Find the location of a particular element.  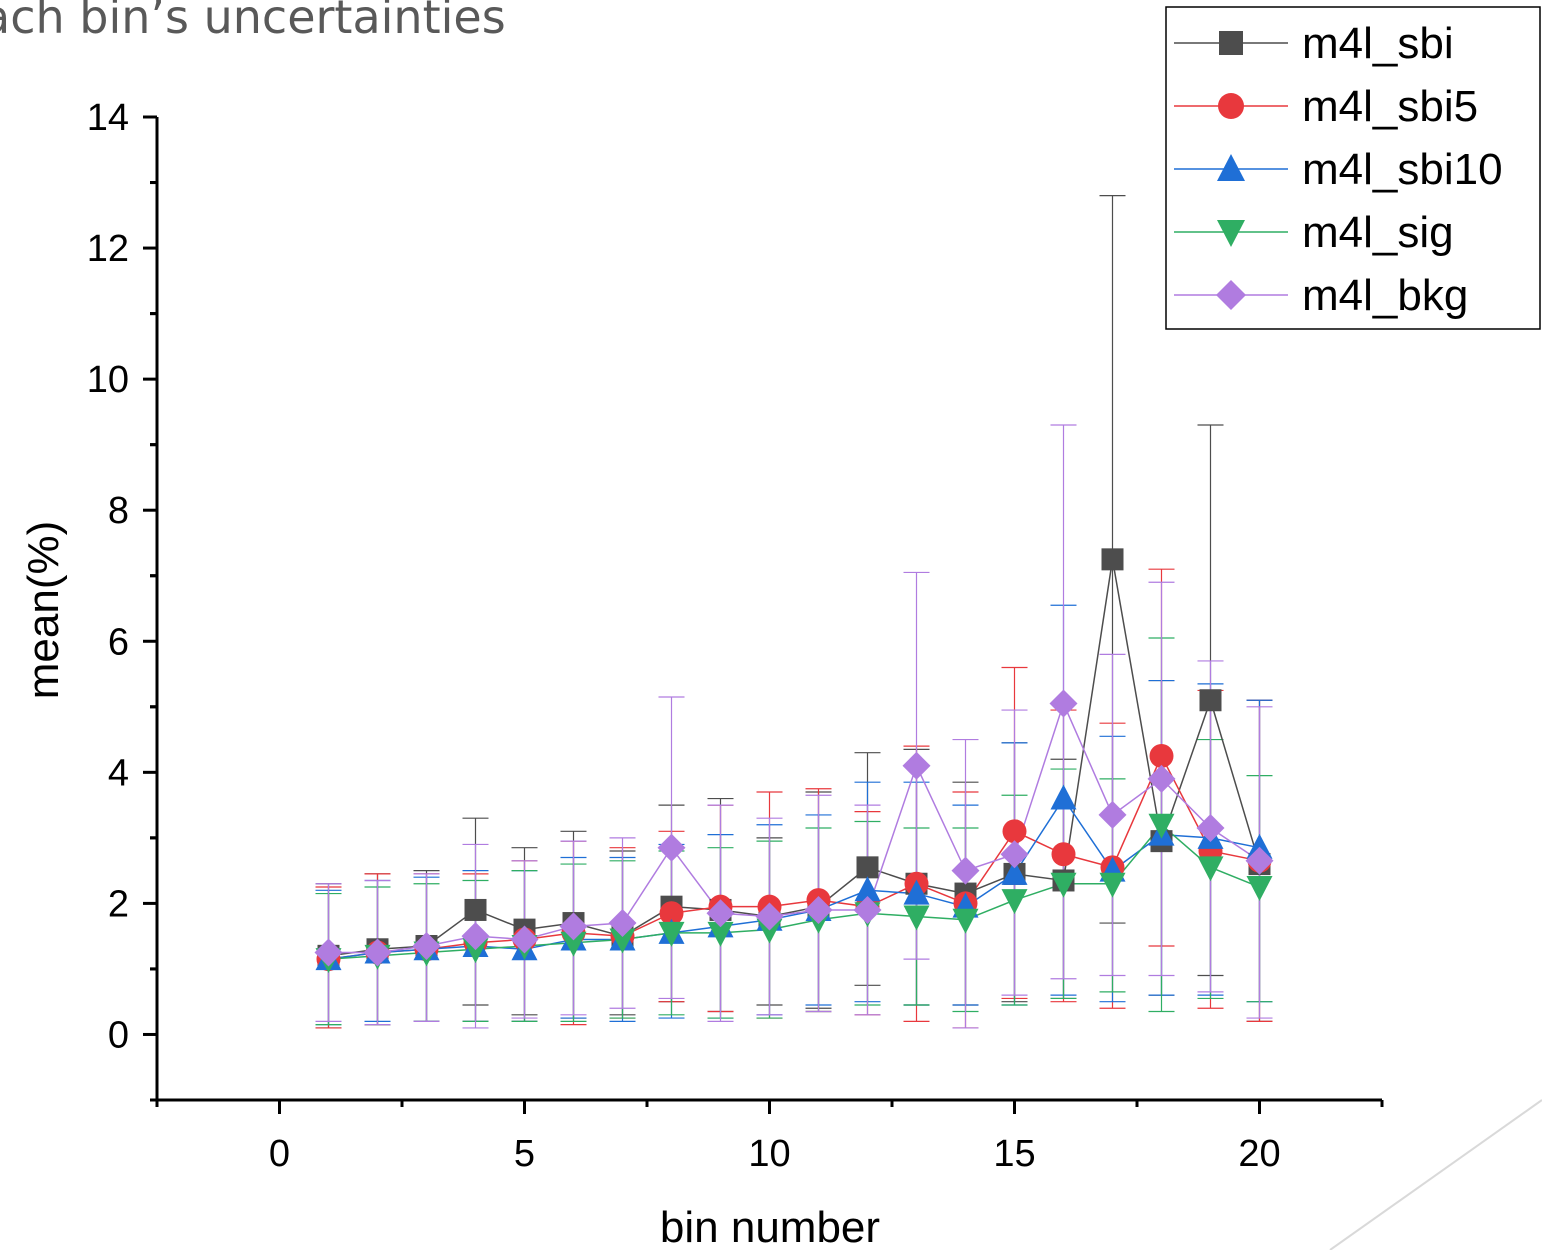

legend-label-m4l_bkg: m4l_bkg is located at coordinates (1385, 295).